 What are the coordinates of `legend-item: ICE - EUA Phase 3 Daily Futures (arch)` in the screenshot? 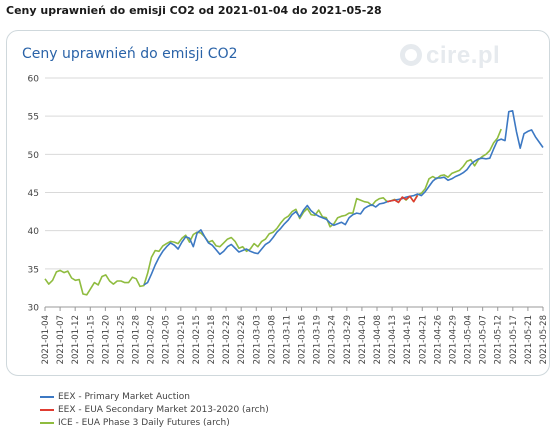 It's located at (154, 422).